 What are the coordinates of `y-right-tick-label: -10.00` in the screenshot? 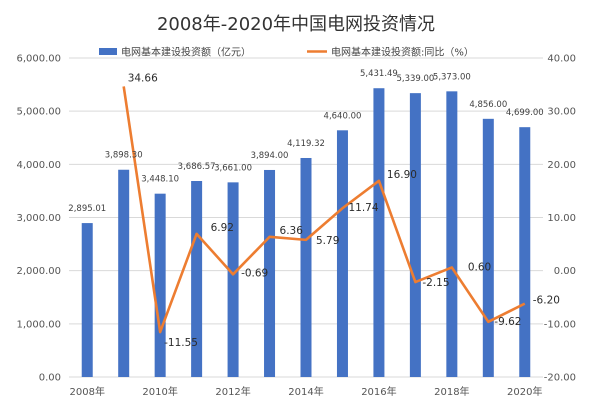 It's located at (560, 324).